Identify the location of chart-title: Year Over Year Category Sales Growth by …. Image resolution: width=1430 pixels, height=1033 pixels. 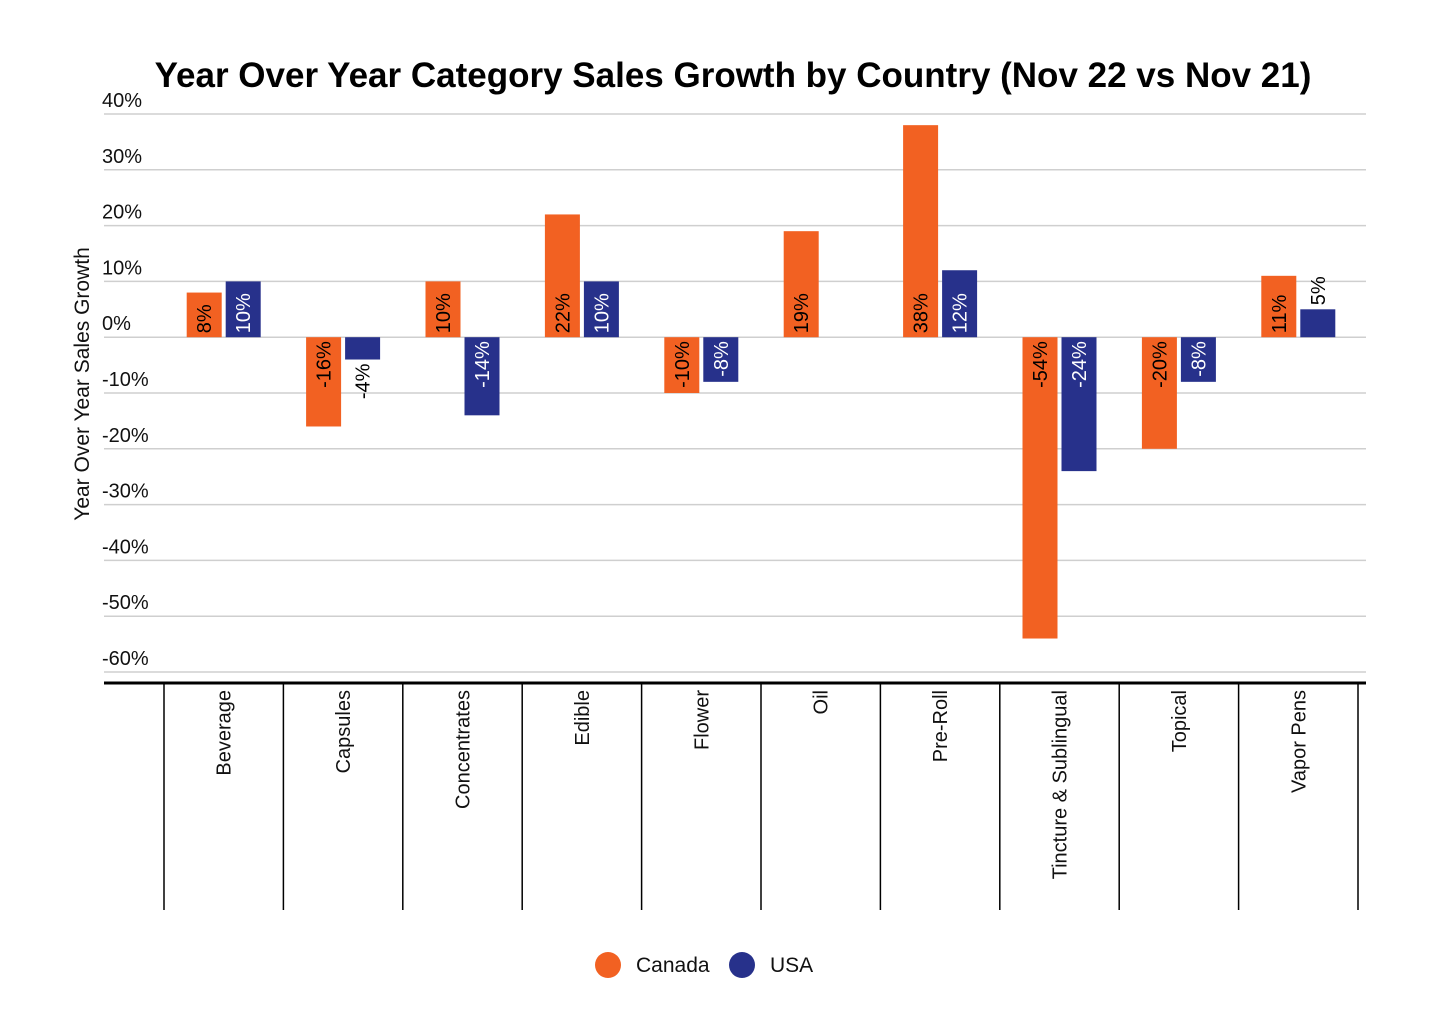
(733, 75).